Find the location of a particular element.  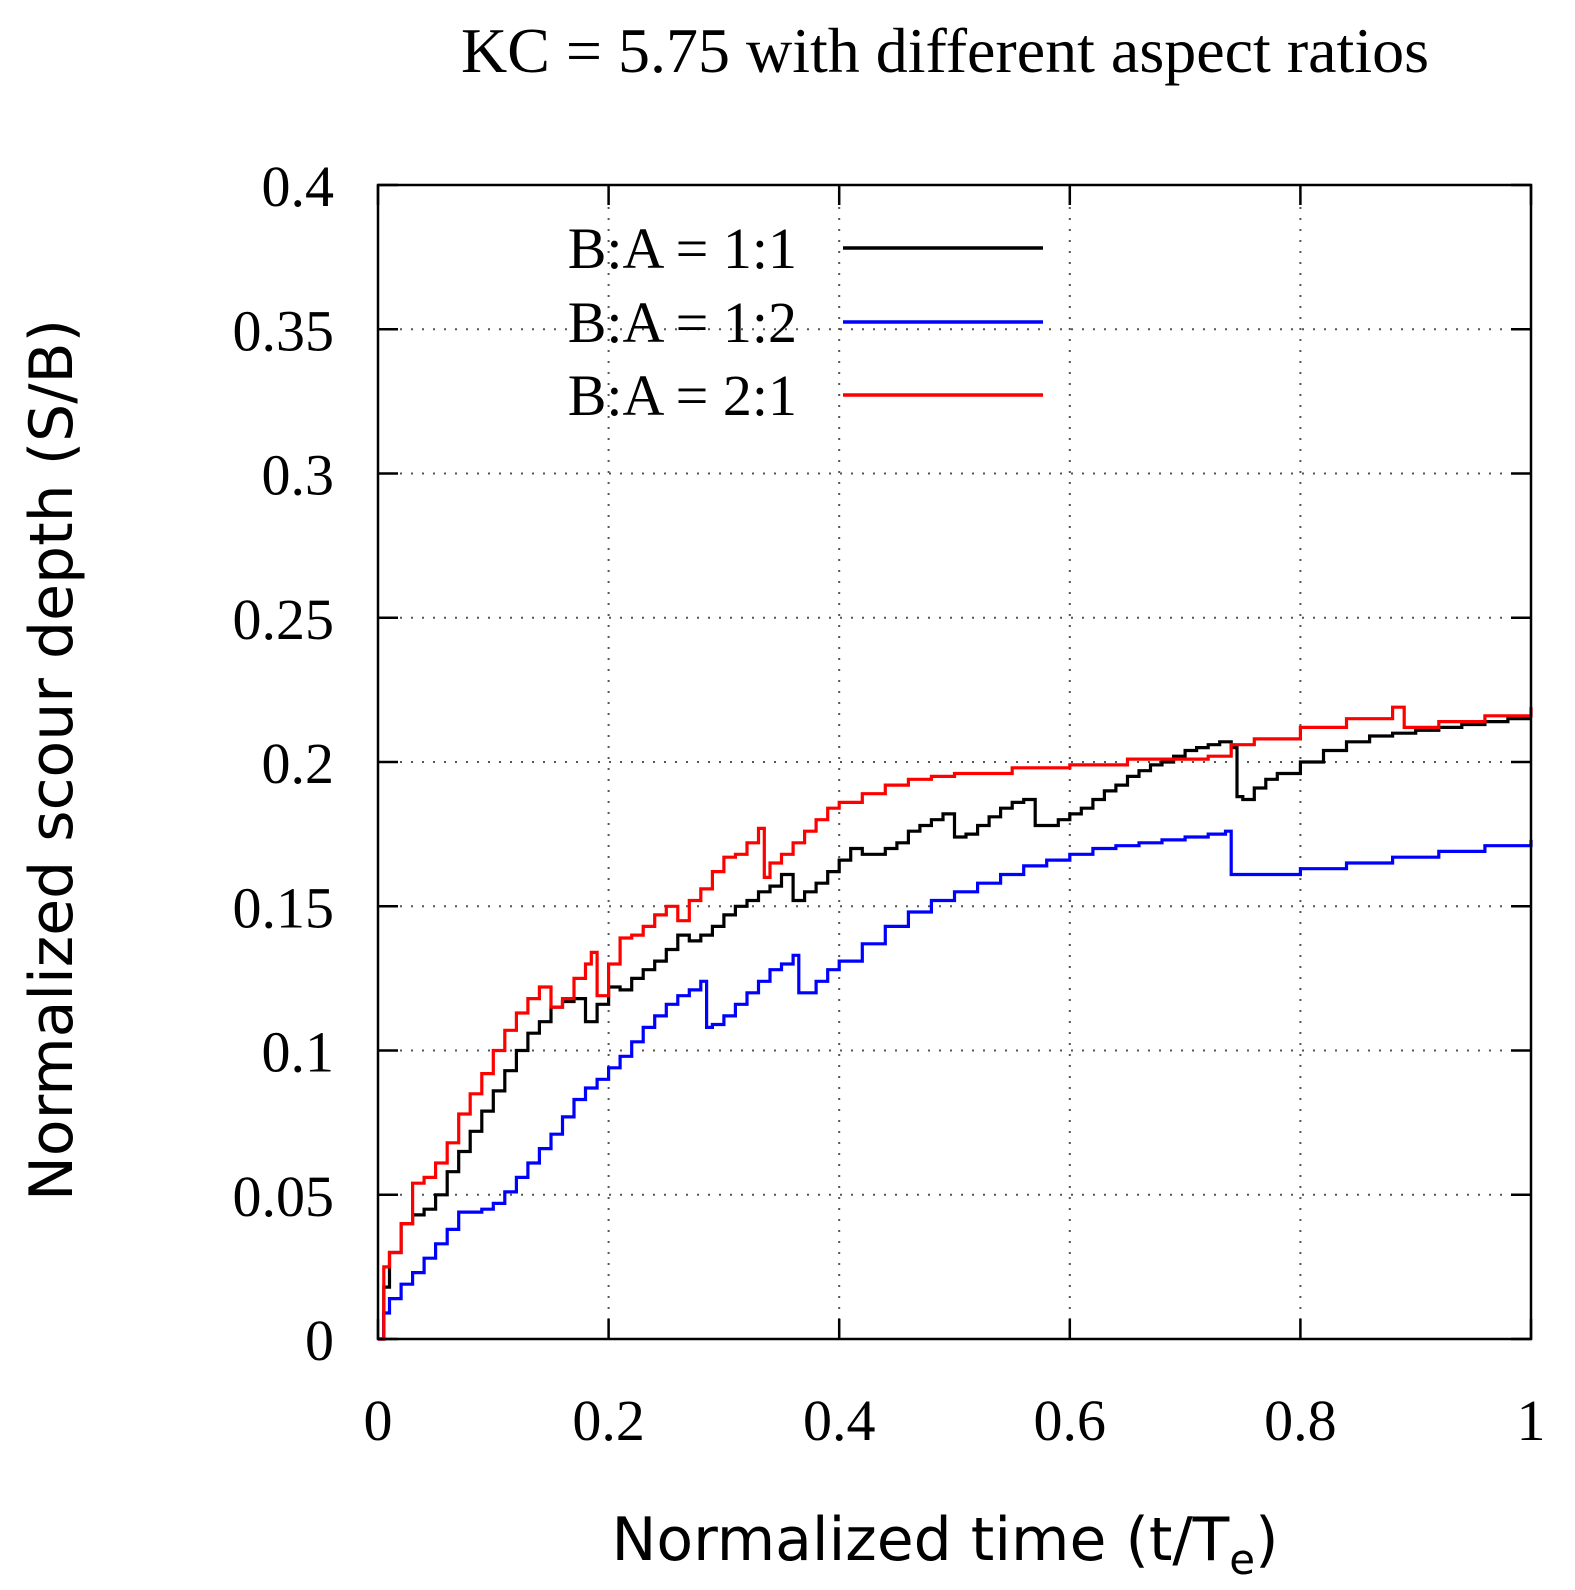

y-tick-label: 0.35 is located at coordinates (284, 330).